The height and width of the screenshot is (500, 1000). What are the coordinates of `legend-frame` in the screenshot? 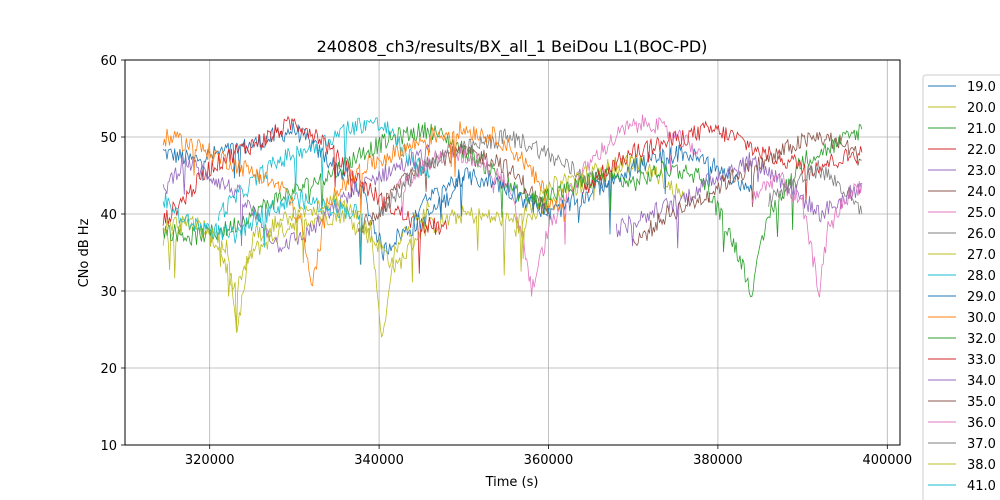 It's located at (961, 287).